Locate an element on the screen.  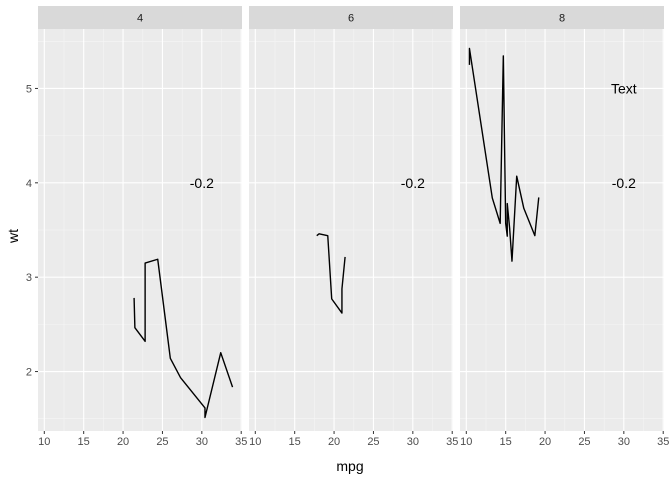
facet-strip-label: 8 is located at coordinates (562, 19).